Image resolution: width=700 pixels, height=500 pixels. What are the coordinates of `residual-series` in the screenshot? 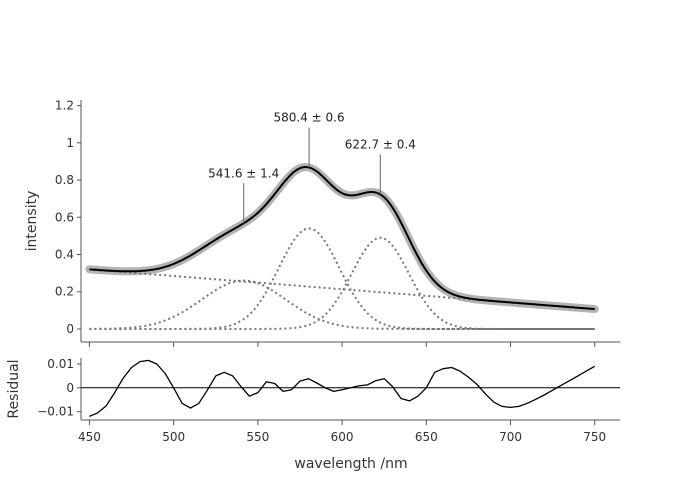 It's located at (350, 388).